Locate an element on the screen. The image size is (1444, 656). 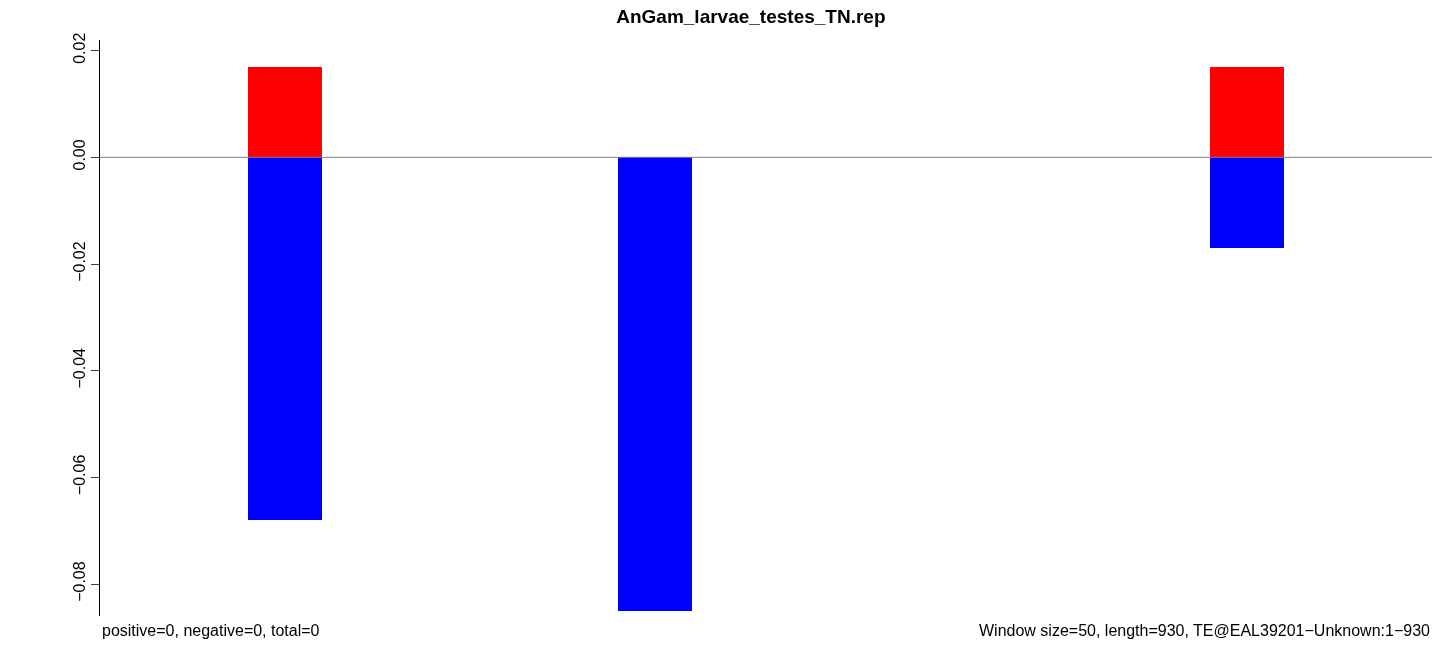
y-tick-label: 0.02 is located at coordinates (79, 48).